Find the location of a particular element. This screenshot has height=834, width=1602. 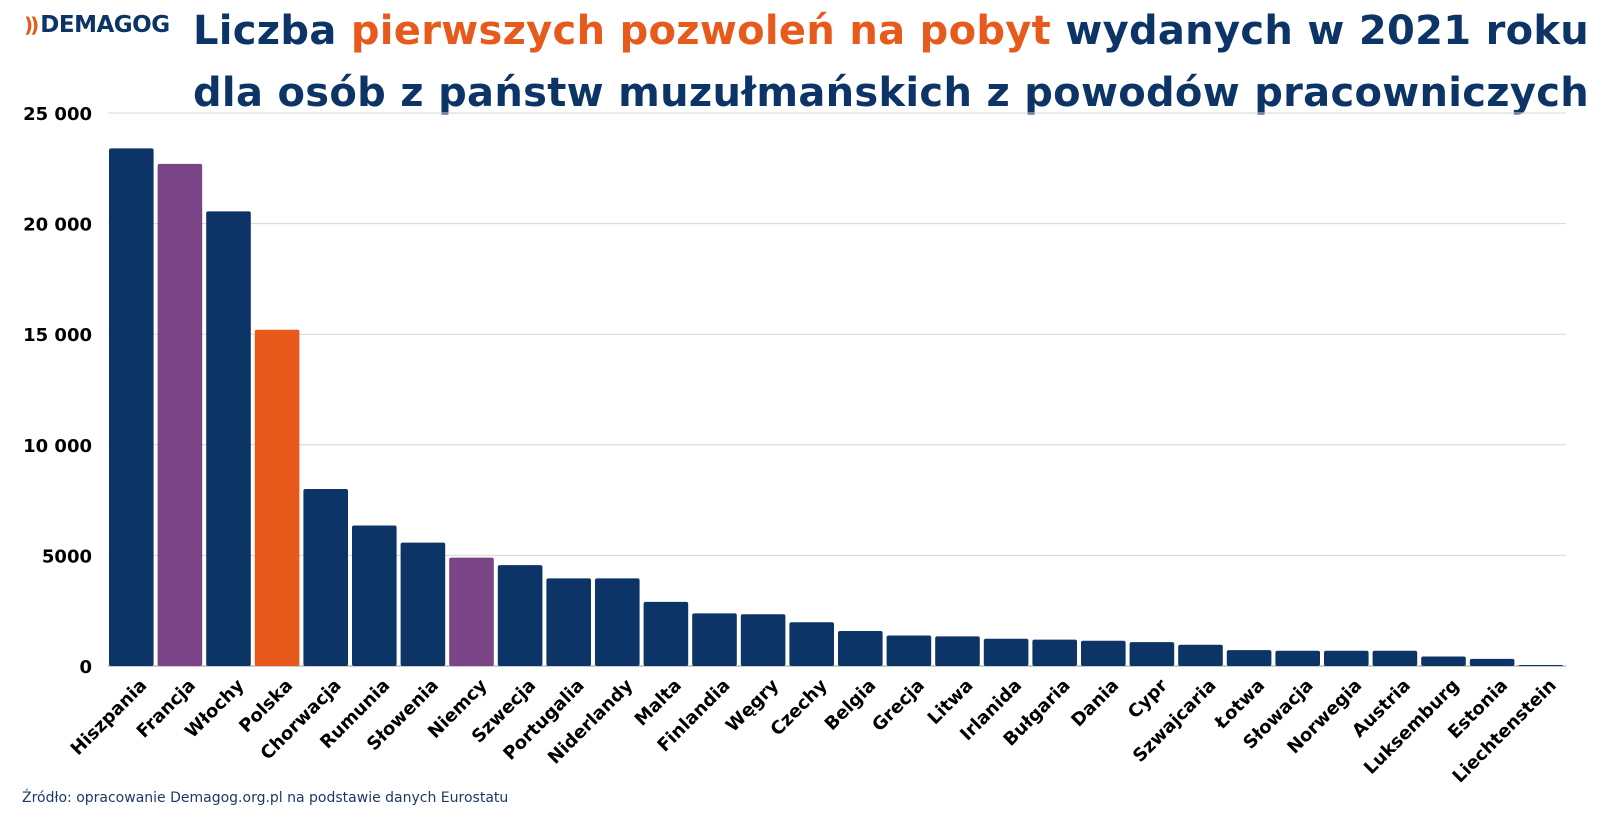

bar-szwajcaria is located at coordinates (1200, 655).